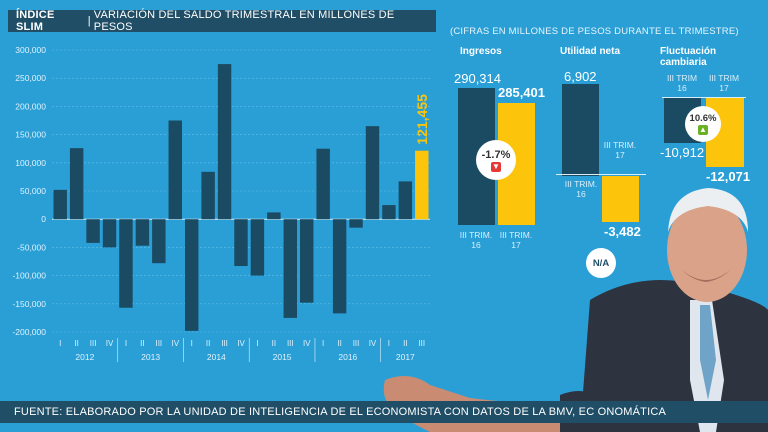  What do you see at coordinates (724, 83) in the screenshot?
I see `fluct-label-17: III TRIM 17` at bounding box center [724, 83].